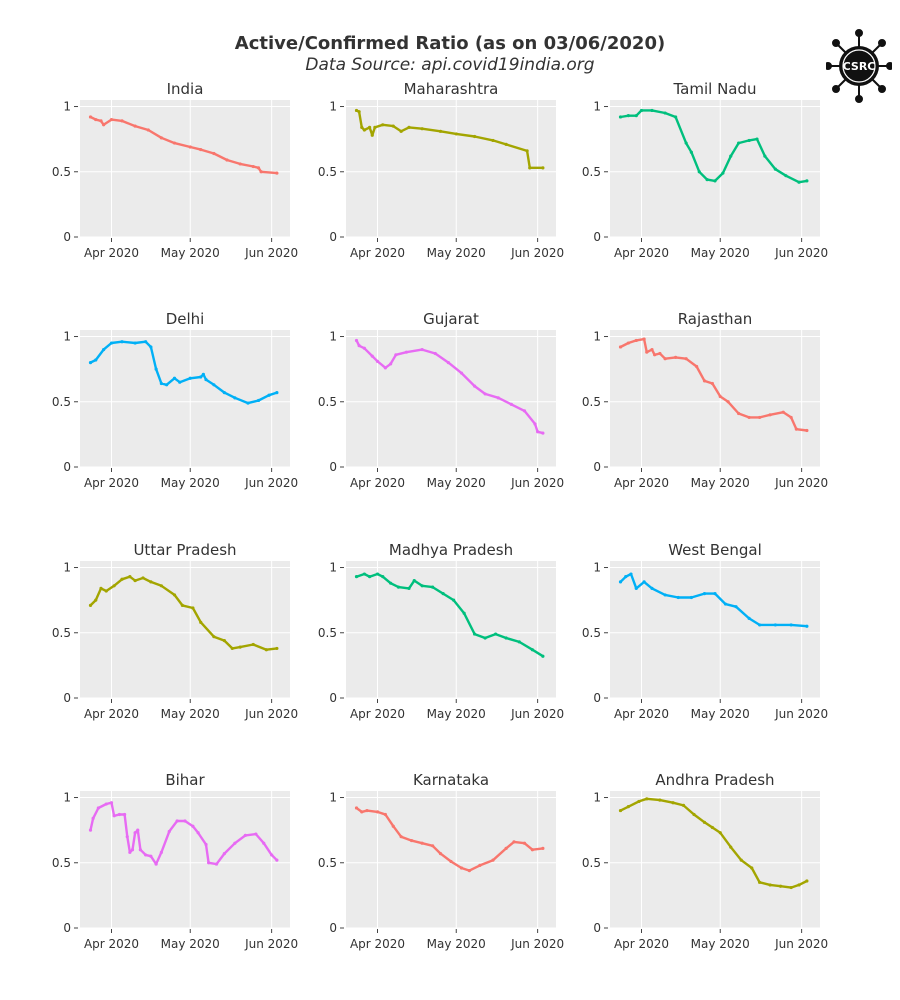 The height and width of the screenshot is (1000, 900). Describe the element at coordinates (451, 89) in the screenshot. I see `panel-title: Maharashtra` at that location.